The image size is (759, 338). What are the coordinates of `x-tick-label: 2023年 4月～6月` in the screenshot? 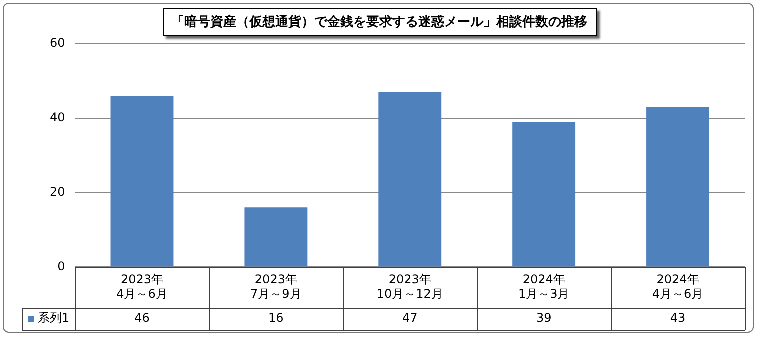 It's located at (142, 286).